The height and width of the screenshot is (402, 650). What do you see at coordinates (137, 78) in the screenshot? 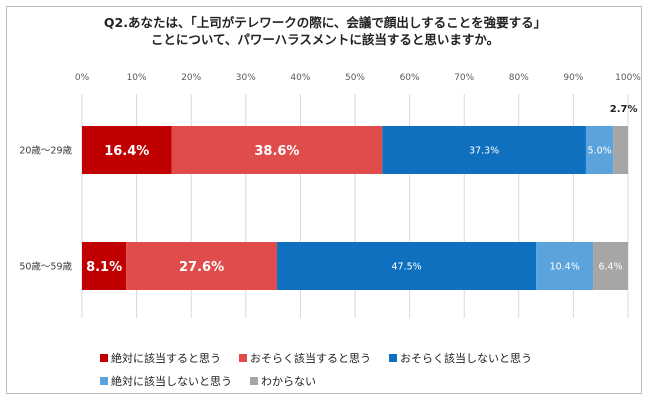
I see `x-tick-label: 10%` at bounding box center [137, 78].